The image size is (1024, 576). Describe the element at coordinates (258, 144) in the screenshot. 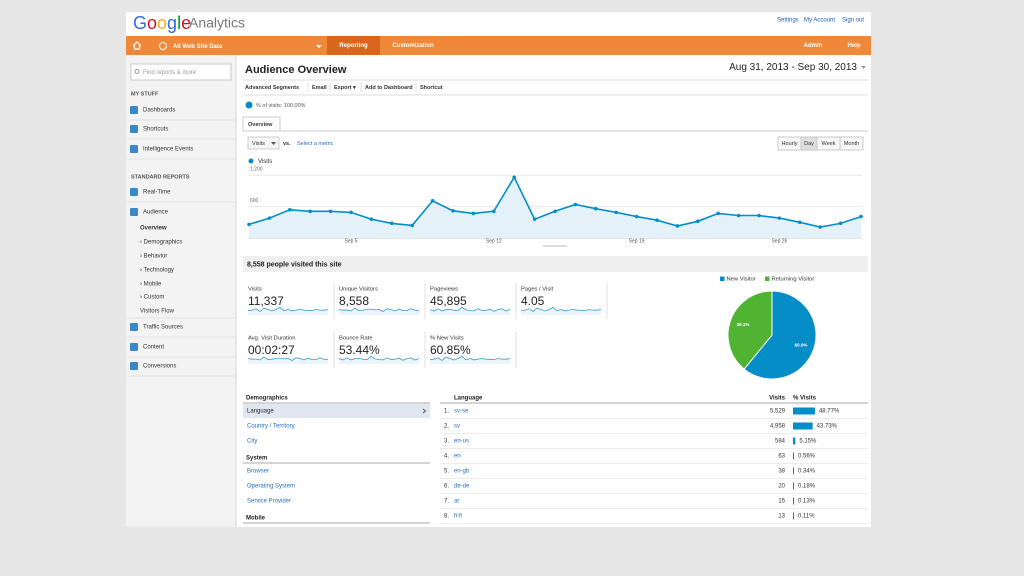

I see `metric-select: Visits` at that location.